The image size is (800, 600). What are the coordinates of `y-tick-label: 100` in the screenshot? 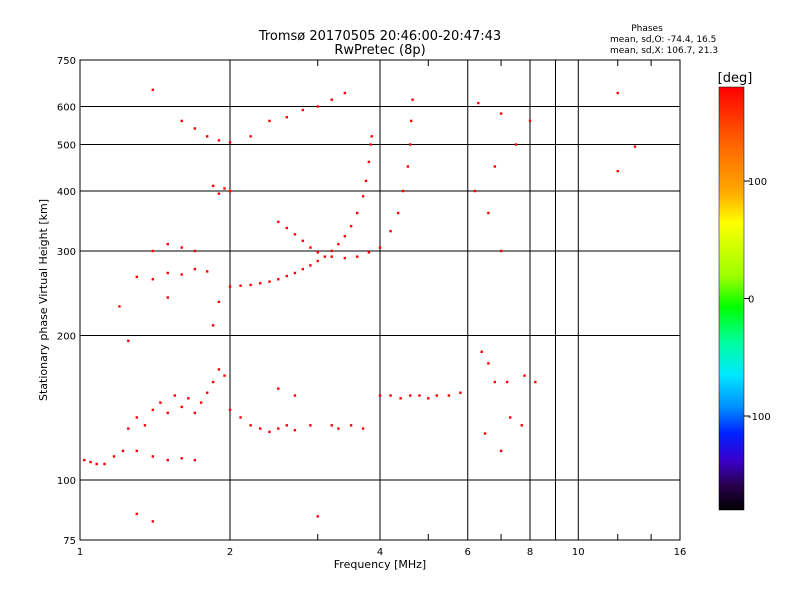 It's located at (66, 481).